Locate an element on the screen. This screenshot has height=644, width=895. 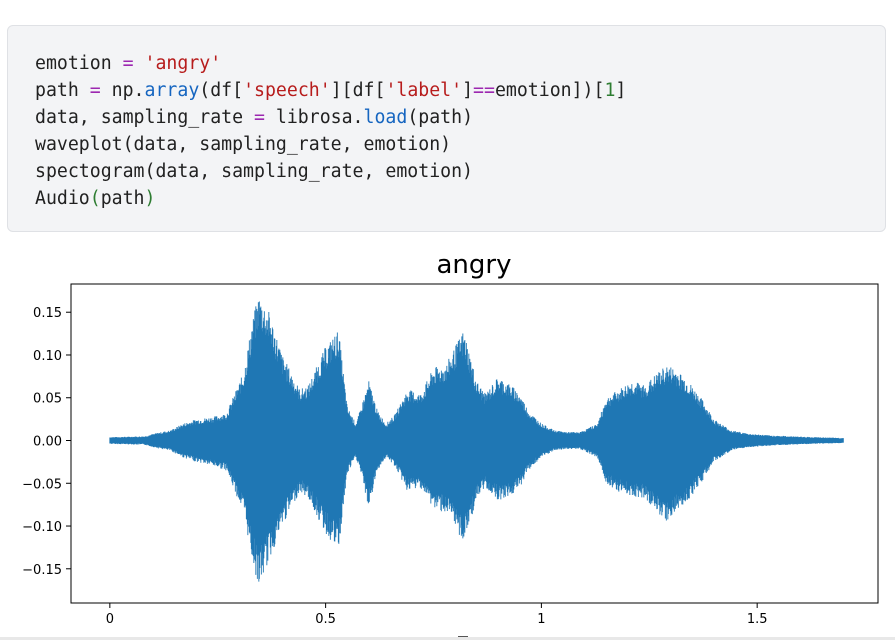
chart-title: angry is located at coordinates (474, 265).